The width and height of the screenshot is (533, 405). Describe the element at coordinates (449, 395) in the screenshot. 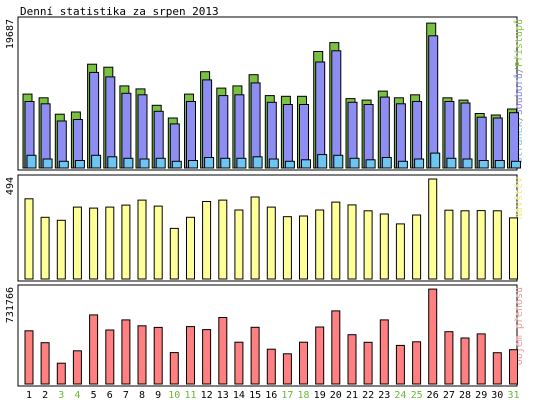

I see `day-label-27: 27` at that location.